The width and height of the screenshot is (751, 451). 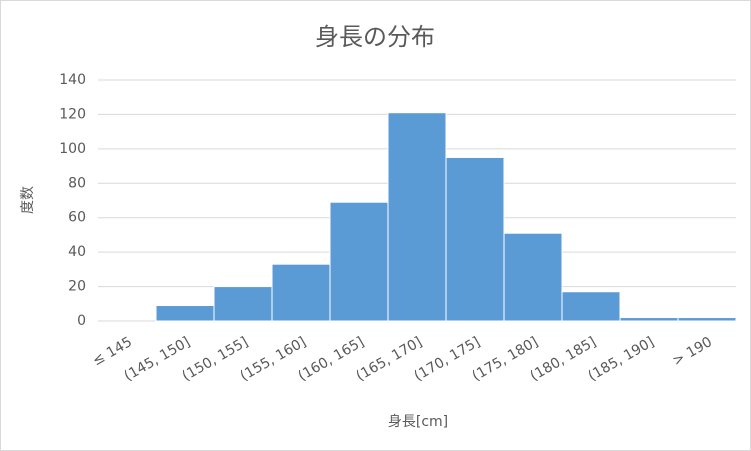 What do you see at coordinates (81, 321) in the screenshot?
I see `y-tick-label: 0` at bounding box center [81, 321].